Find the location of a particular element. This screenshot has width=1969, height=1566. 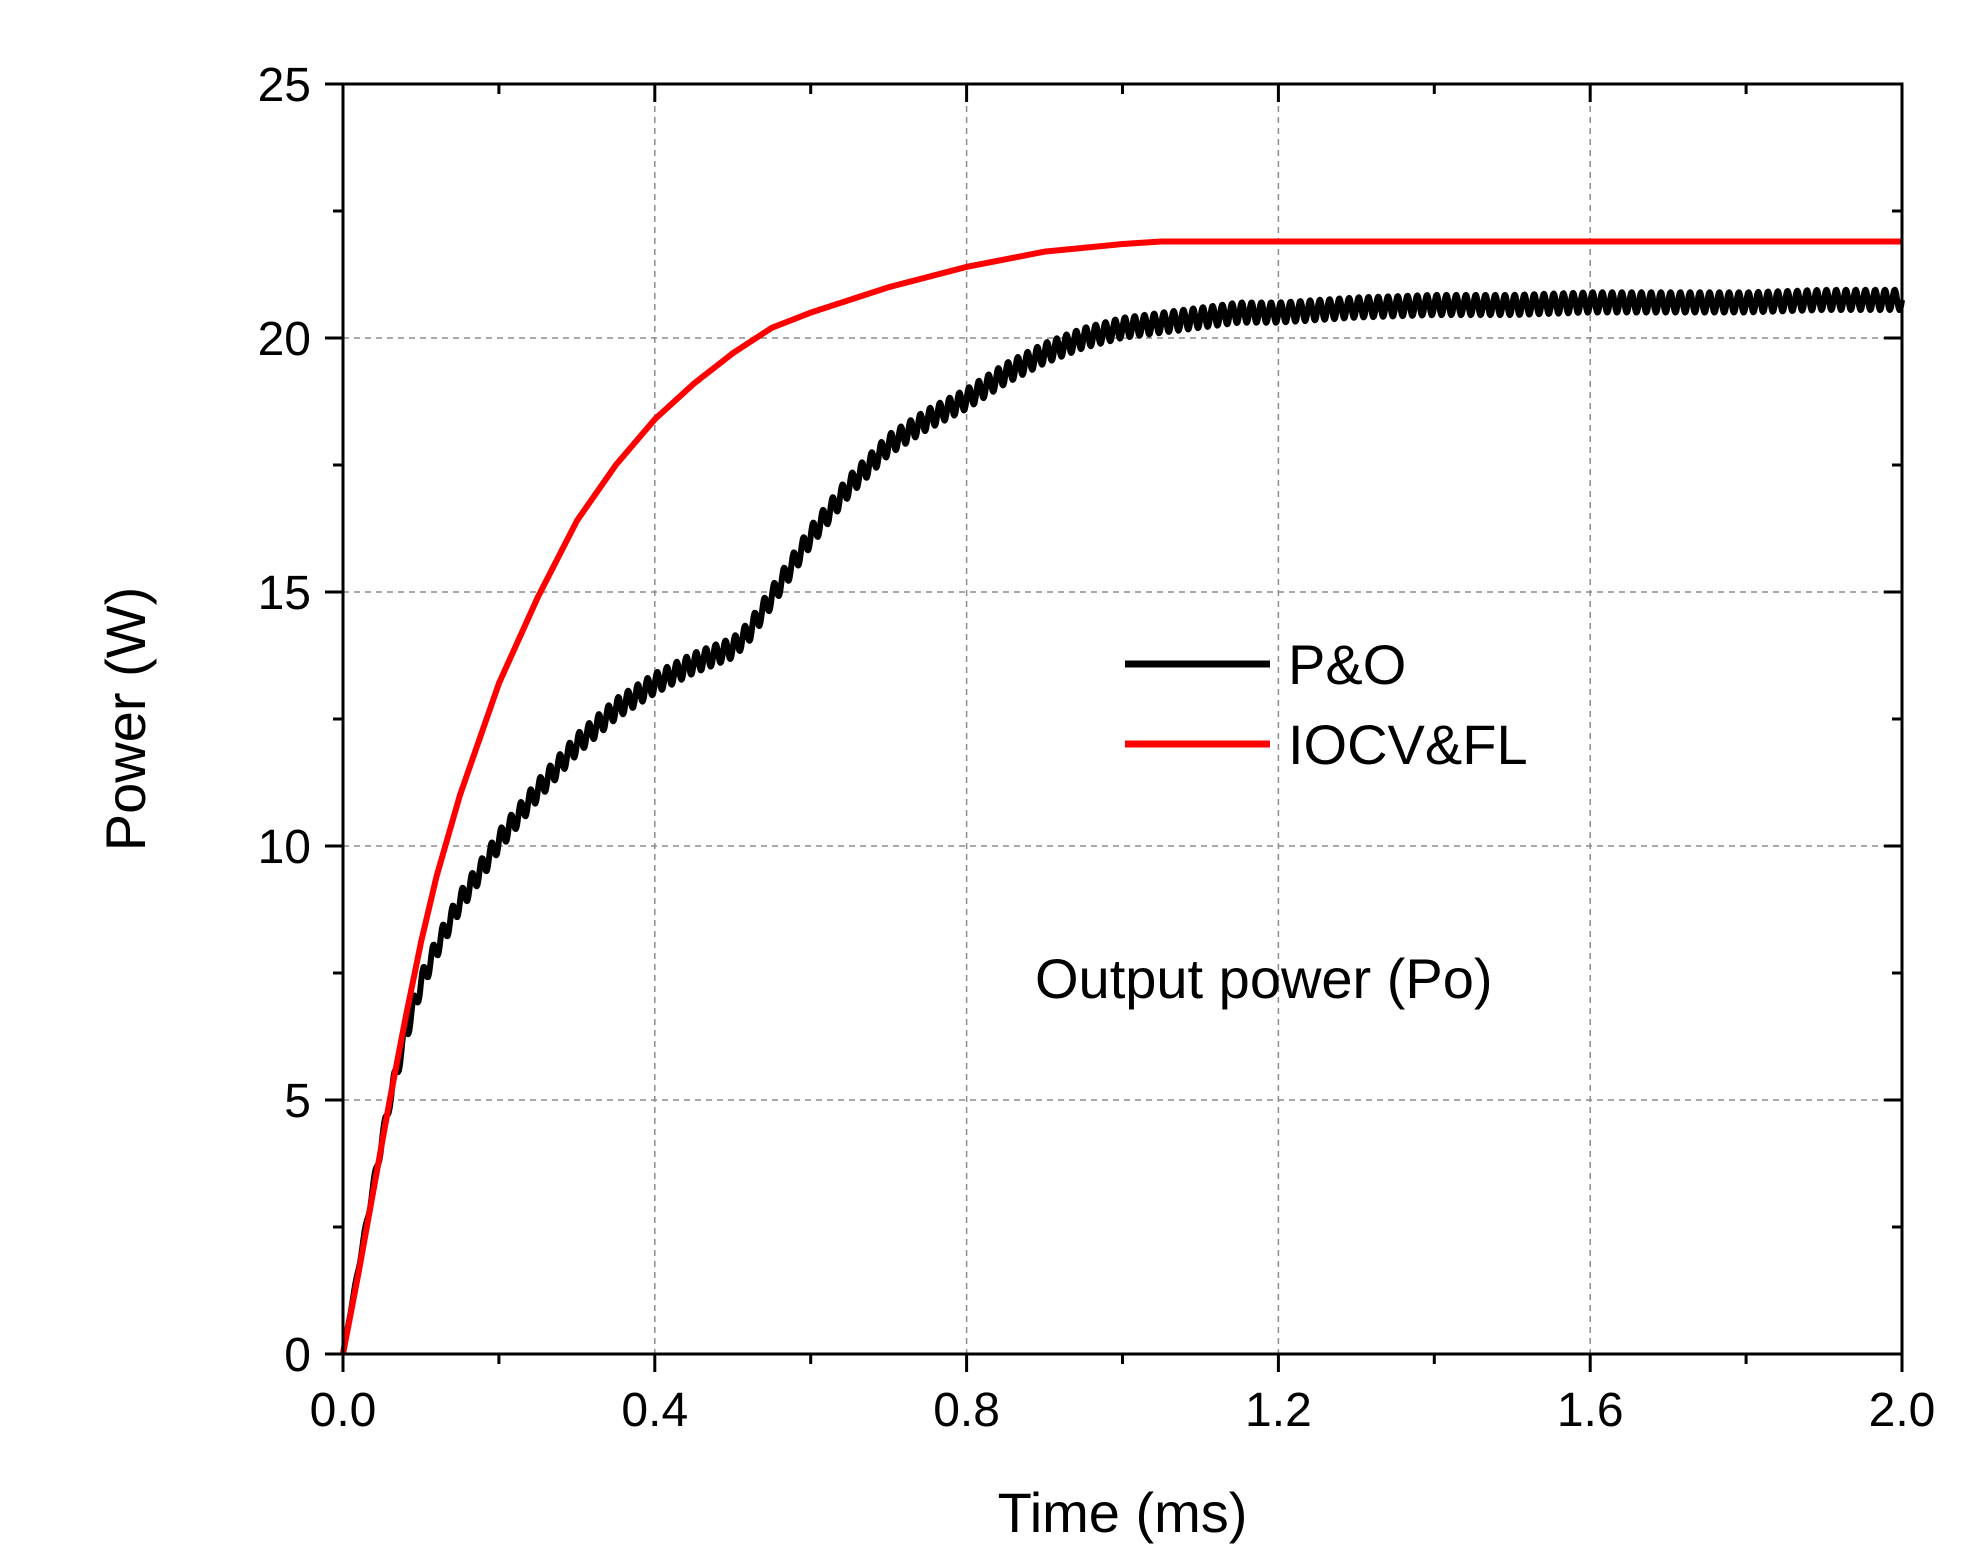

x-tick-label: 0.4 is located at coordinates (654, 1410).